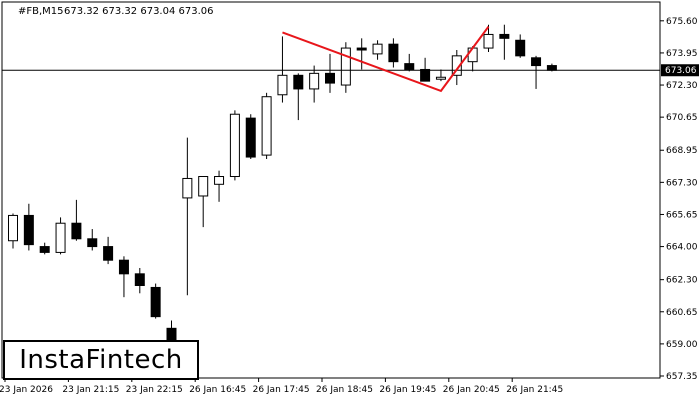  What do you see at coordinates (682, 313) in the screenshot?
I see `y-tick-label: 660.65` at bounding box center [682, 313].